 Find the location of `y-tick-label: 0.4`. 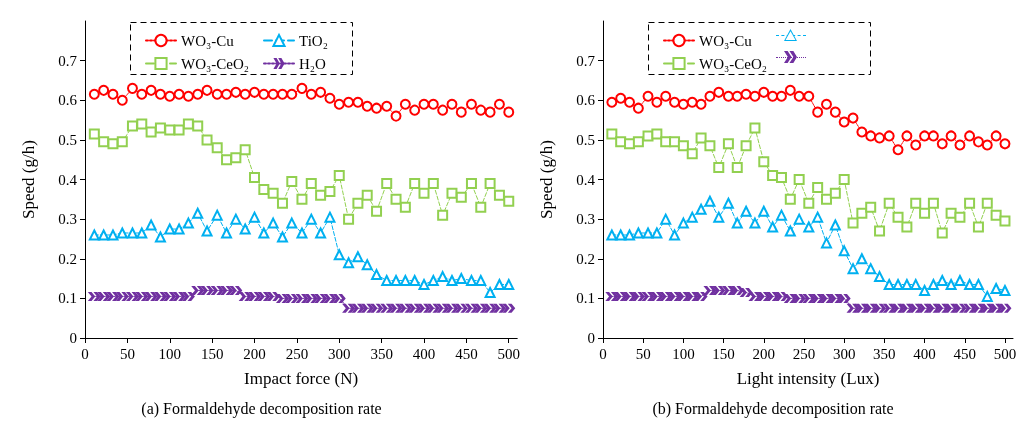

y-tick-label: 0.4 is located at coordinates (586, 179).